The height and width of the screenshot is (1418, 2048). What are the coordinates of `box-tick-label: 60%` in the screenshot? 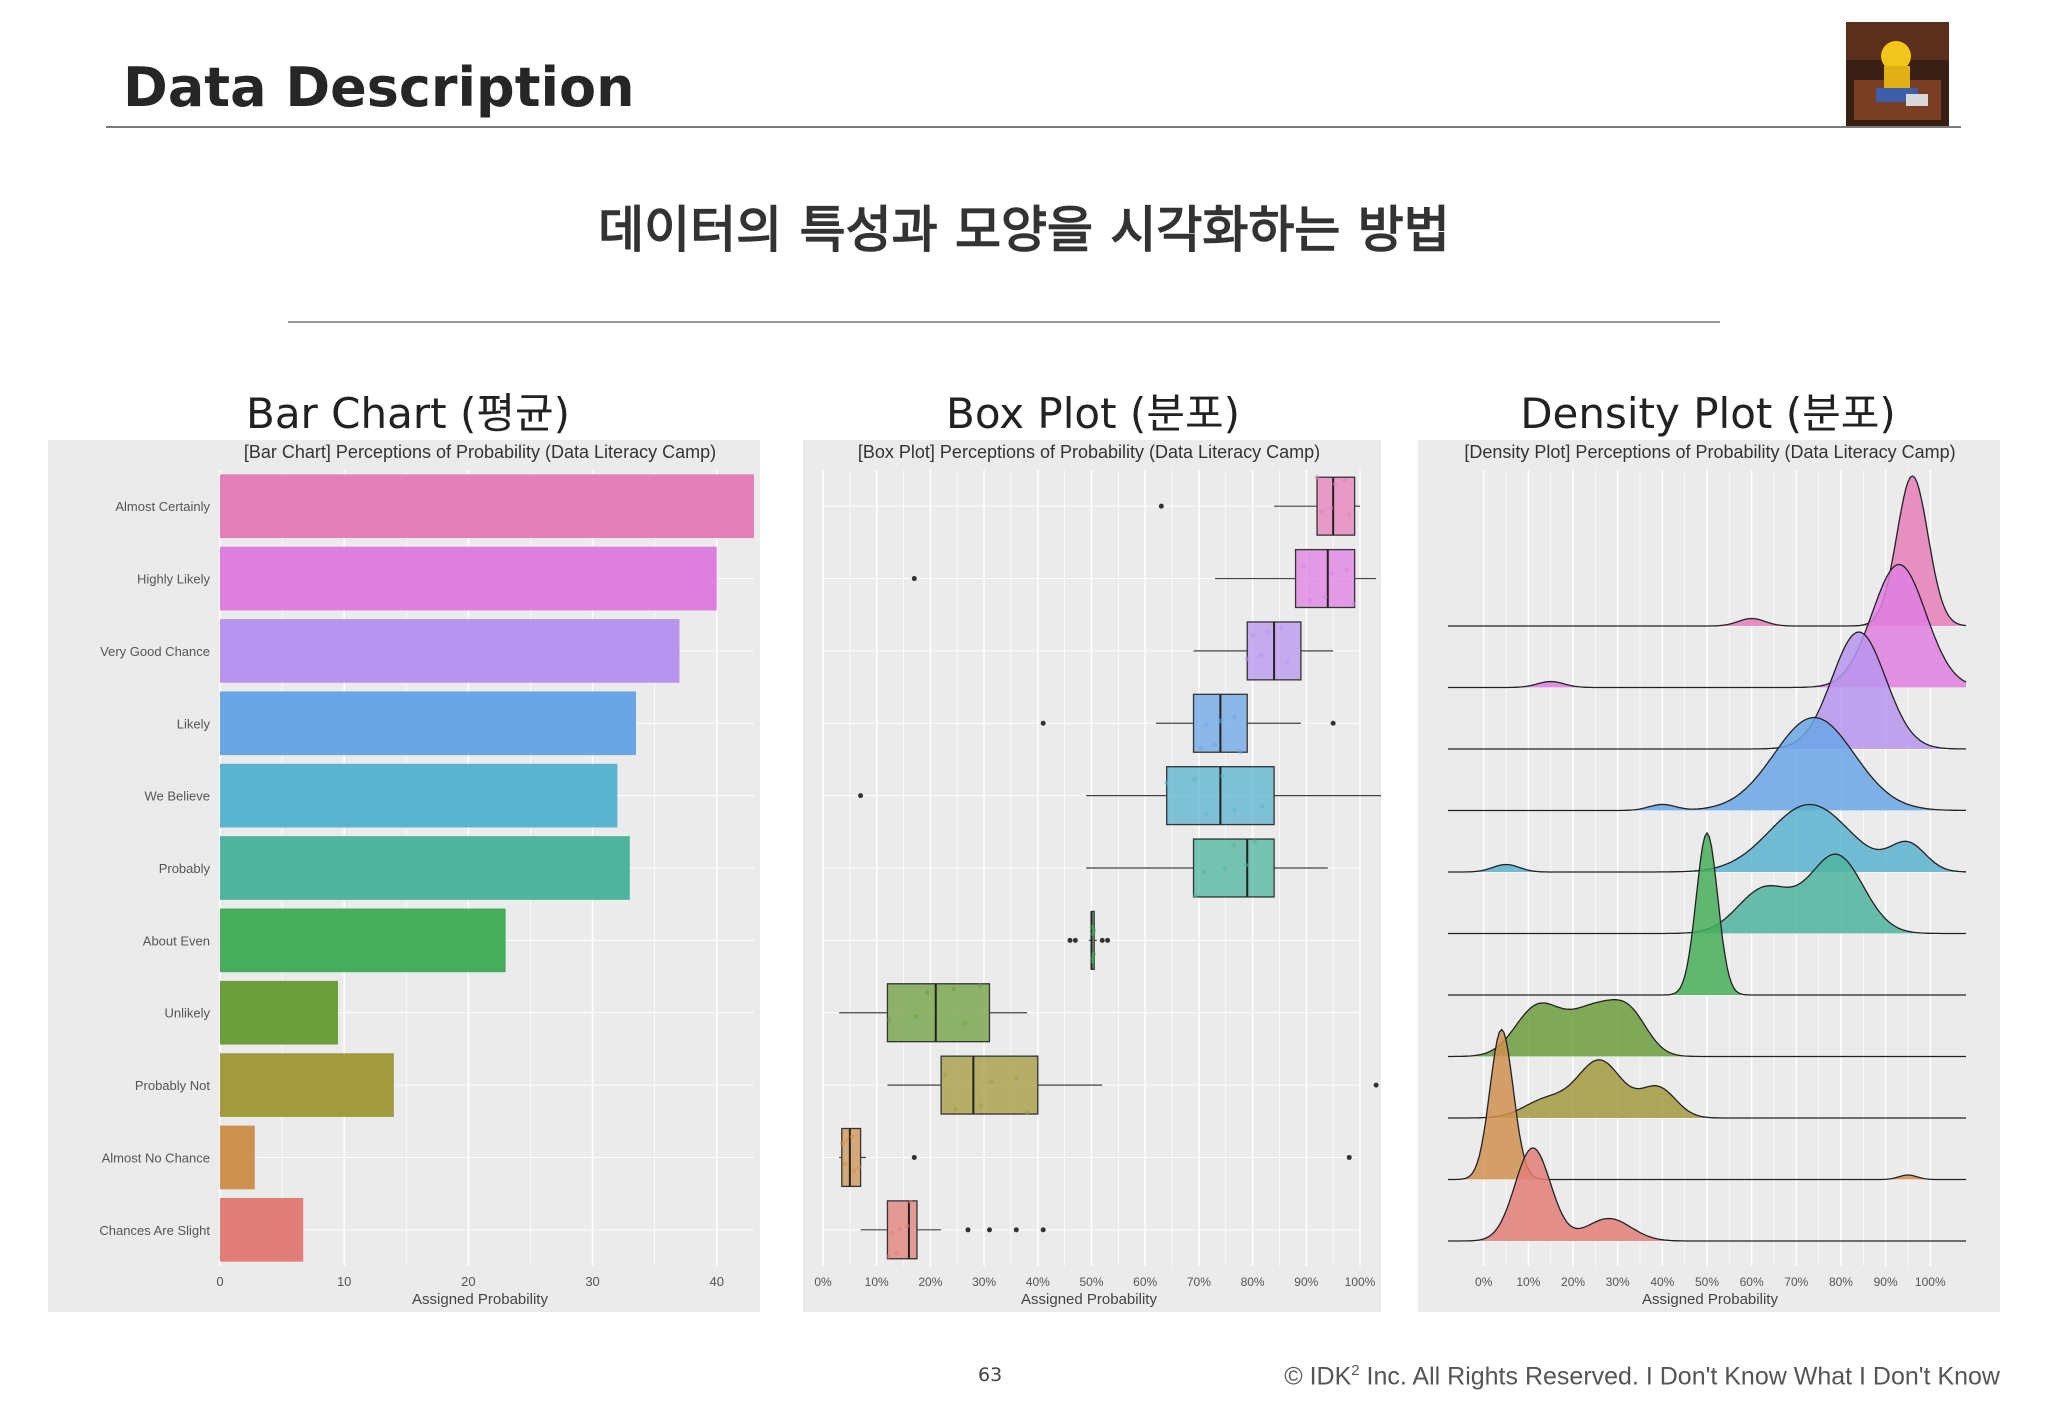 It's located at (1145, 1282).